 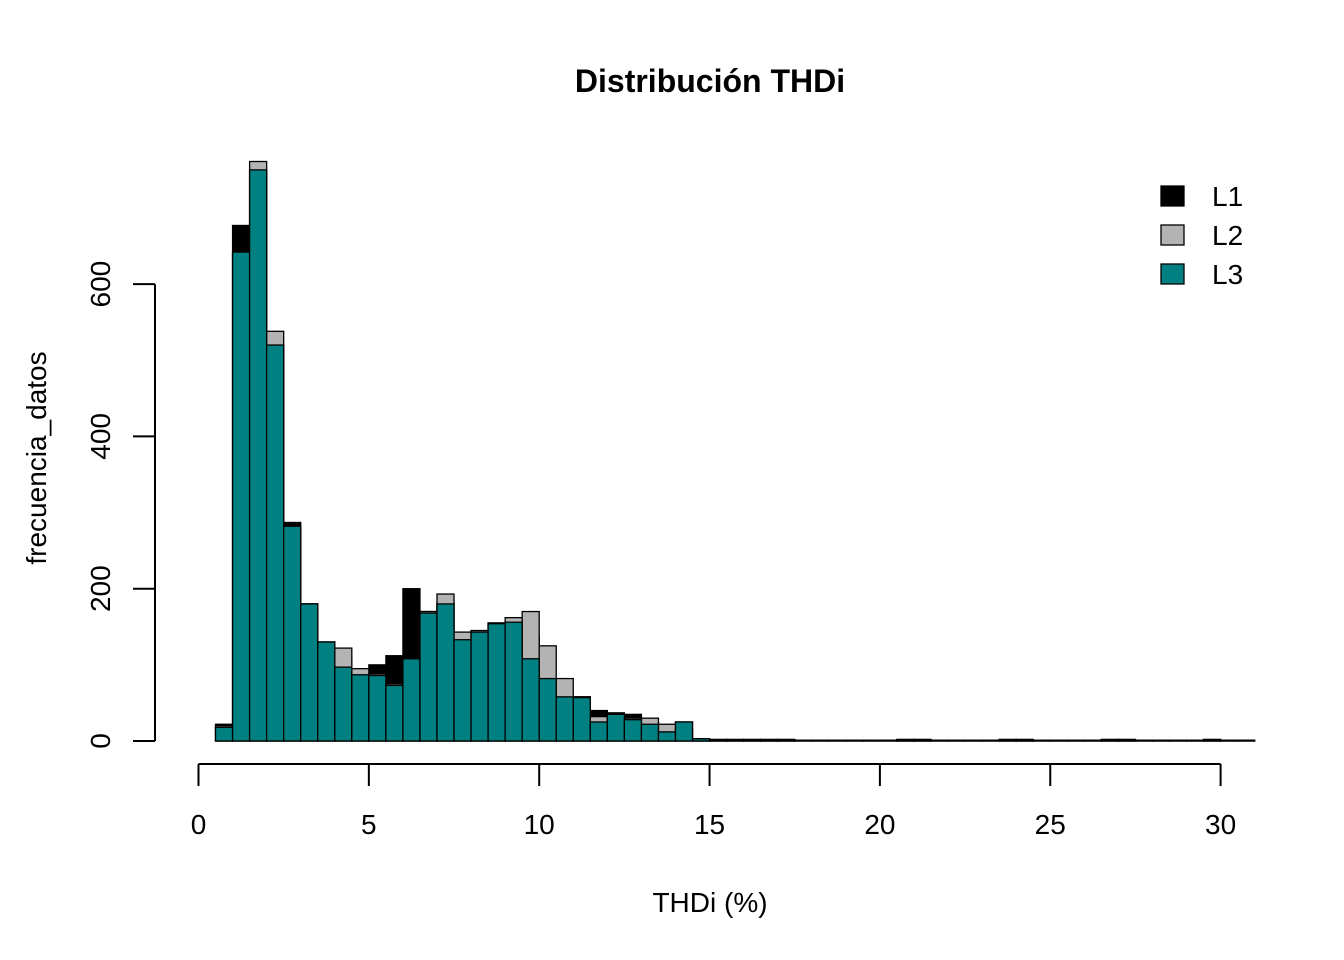 I want to click on x-tick-label: 30, so click(x=1220, y=824).